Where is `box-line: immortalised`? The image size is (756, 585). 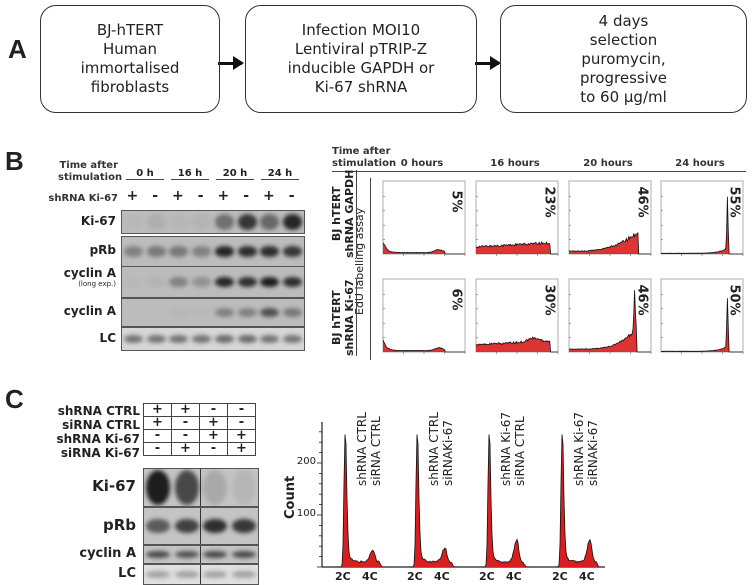
box-line: immortalised is located at coordinates (130, 68).